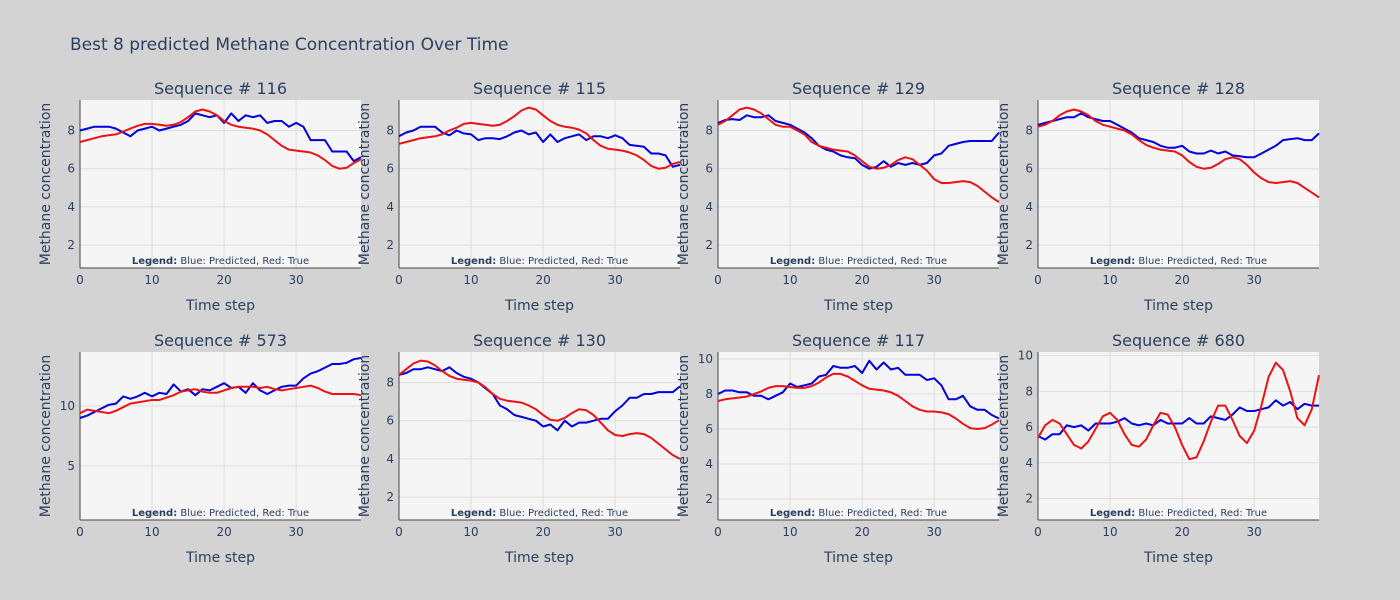 The height and width of the screenshot is (600, 1400). What do you see at coordinates (220, 340) in the screenshot?
I see `subplot-title: Sequence # 573` at bounding box center [220, 340].